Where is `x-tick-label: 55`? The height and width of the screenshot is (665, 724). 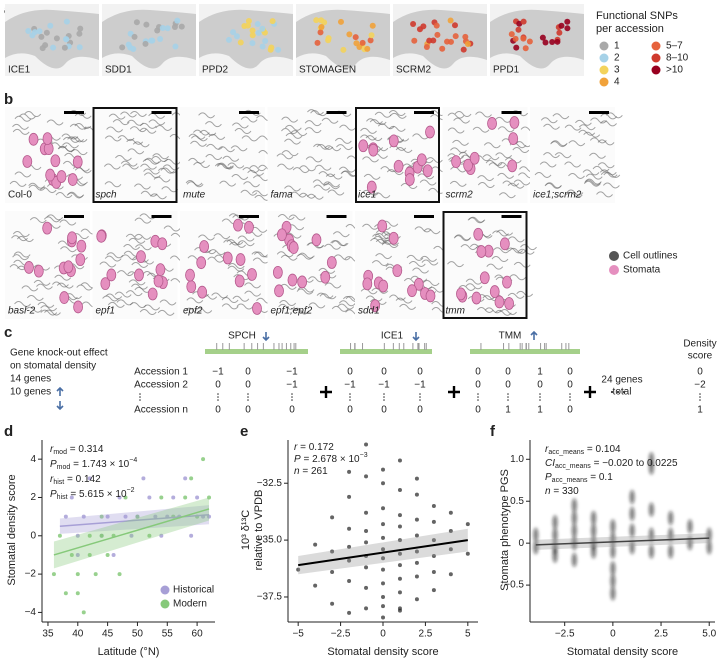 x-tick-label: 55 is located at coordinates (168, 634).